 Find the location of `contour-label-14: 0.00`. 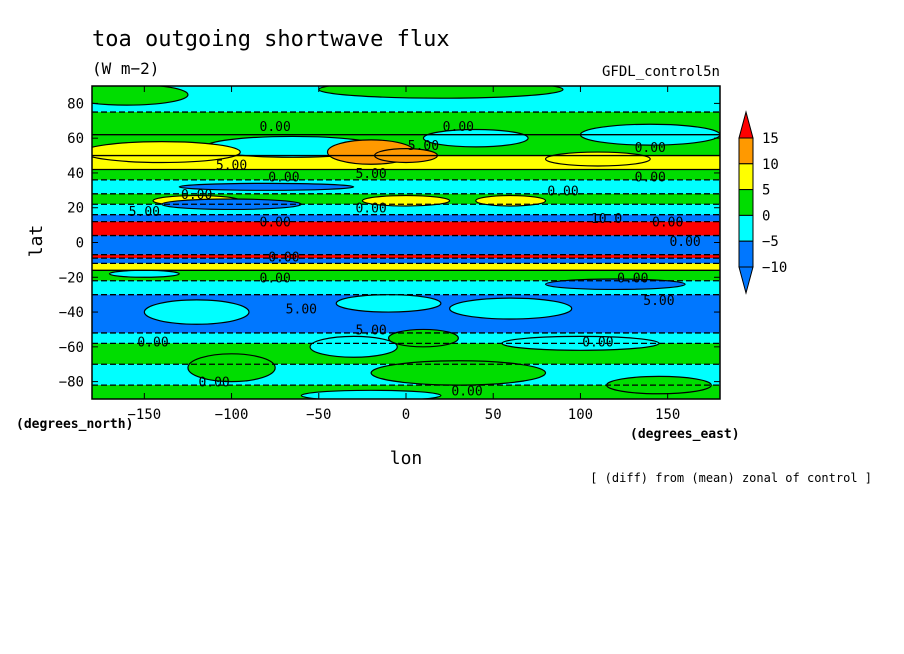

contour-label-14: 0.00 is located at coordinates (667, 223).